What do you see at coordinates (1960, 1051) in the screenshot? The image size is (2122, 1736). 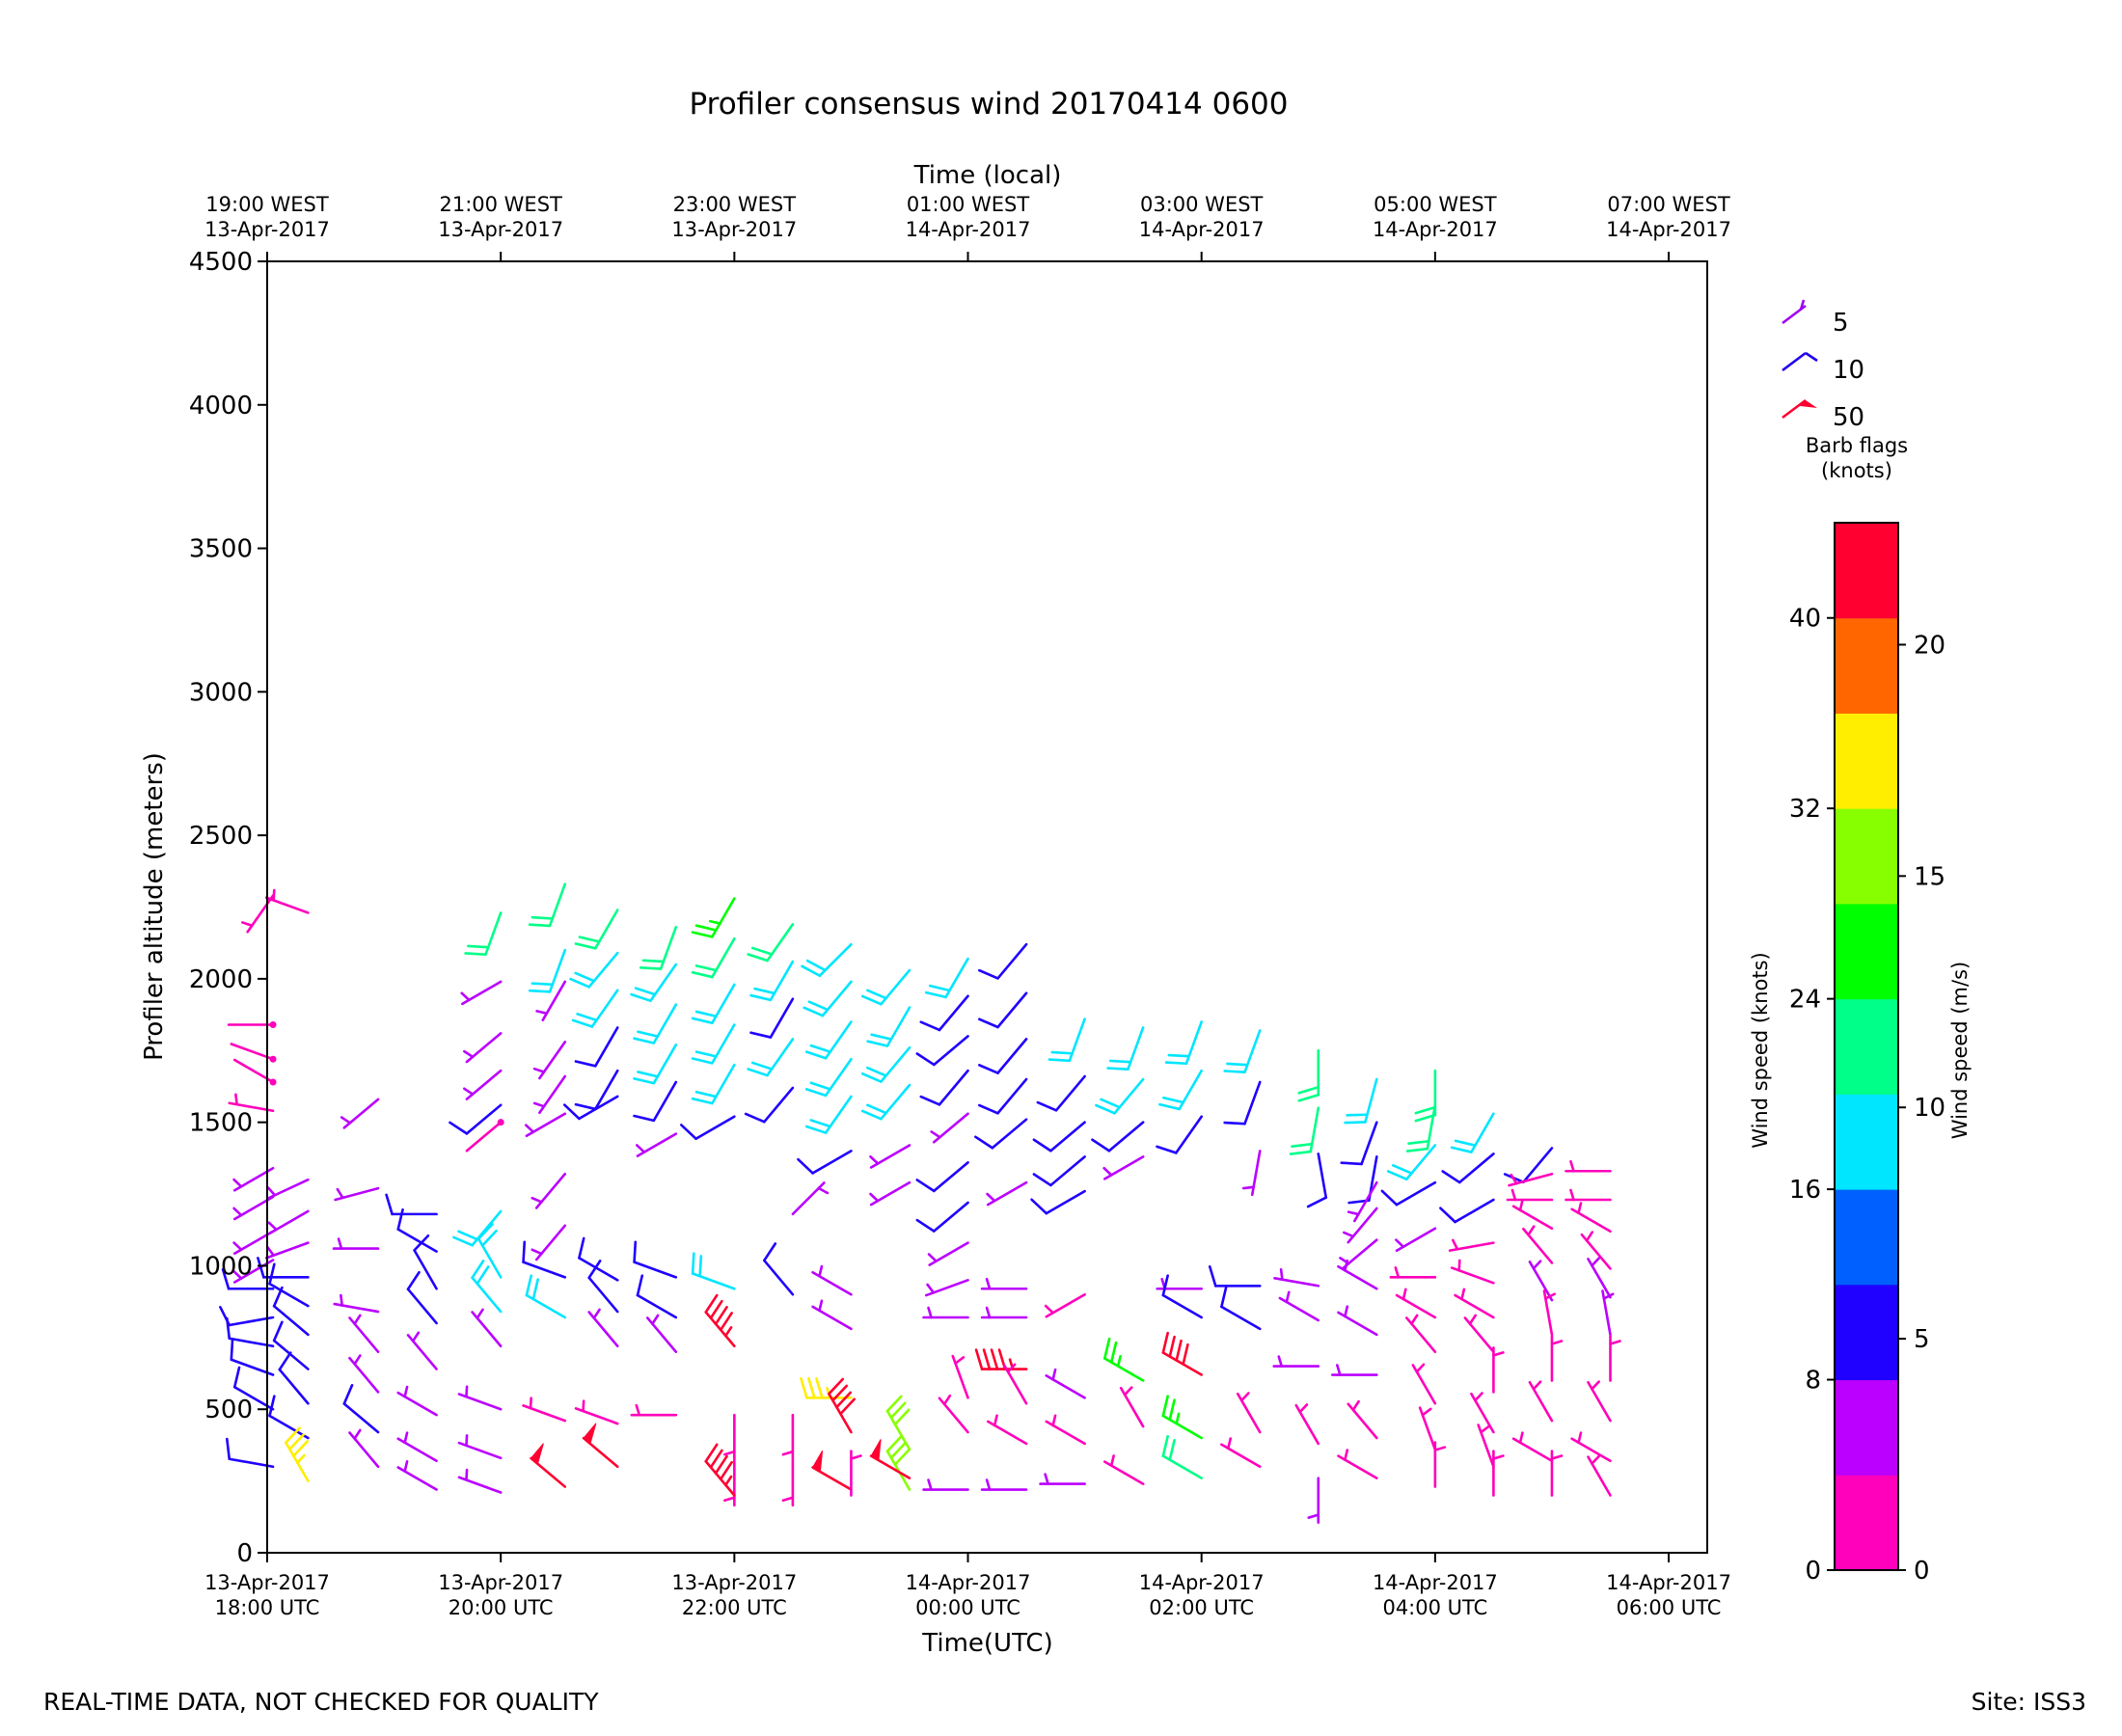 I see `colorbar-label-ms: Wind speed (m/s)` at bounding box center [1960, 1051].